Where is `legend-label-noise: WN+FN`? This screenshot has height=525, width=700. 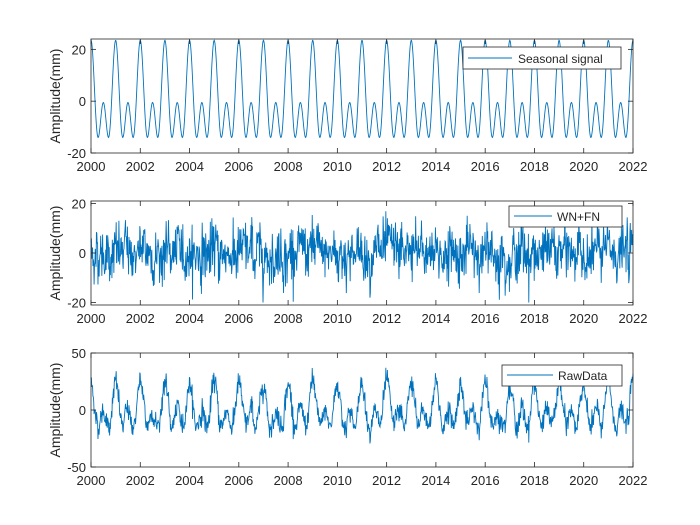
legend-label-noise: WN+FN is located at coordinates (578, 217).